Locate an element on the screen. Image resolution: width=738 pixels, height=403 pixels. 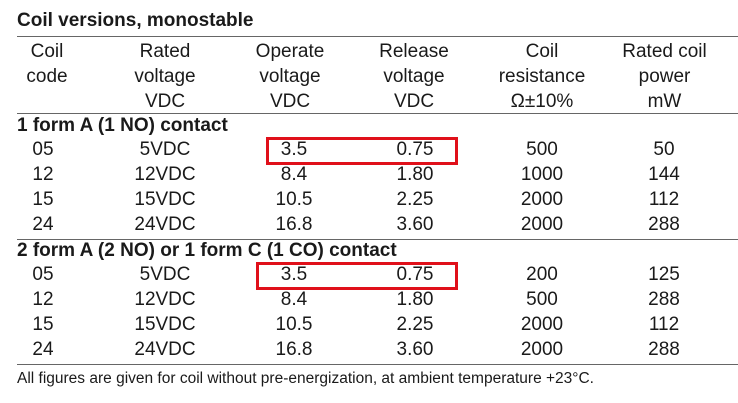
cell-coil-resistance: 1000 is located at coordinates (542, 174).